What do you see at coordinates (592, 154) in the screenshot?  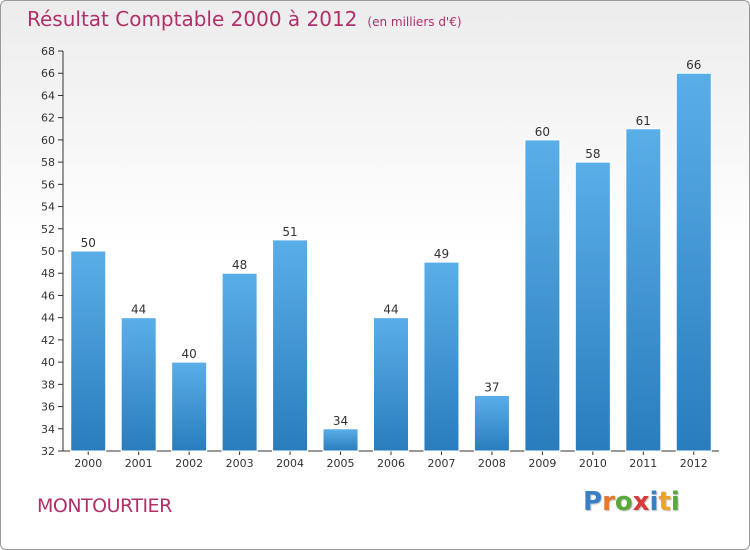 I see `bar-value-label: 58` at bounding box center [592, 154].